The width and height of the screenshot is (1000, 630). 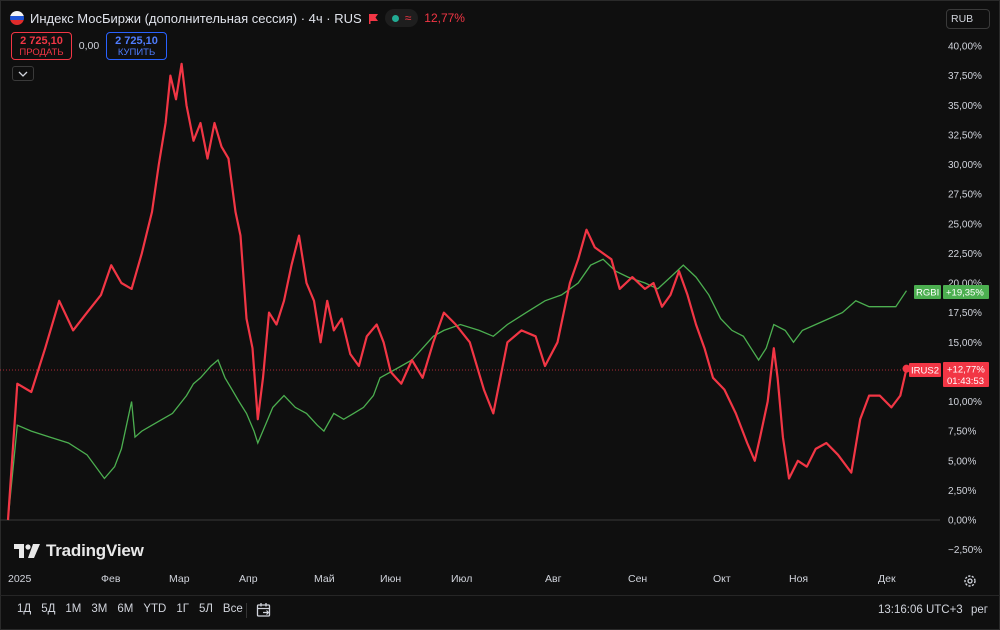 I want to click on delayed-data-icon: ≈, so click(x=408, y=18).